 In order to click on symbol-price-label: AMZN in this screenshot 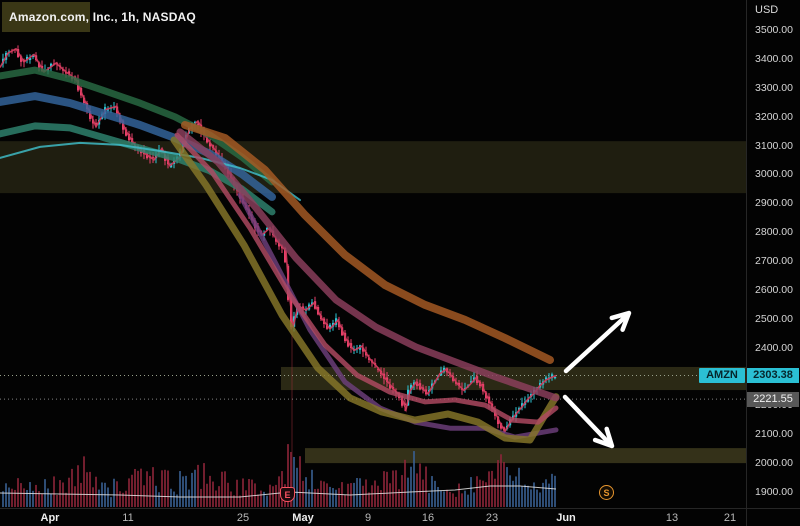, I will do `click(722, 376)`.